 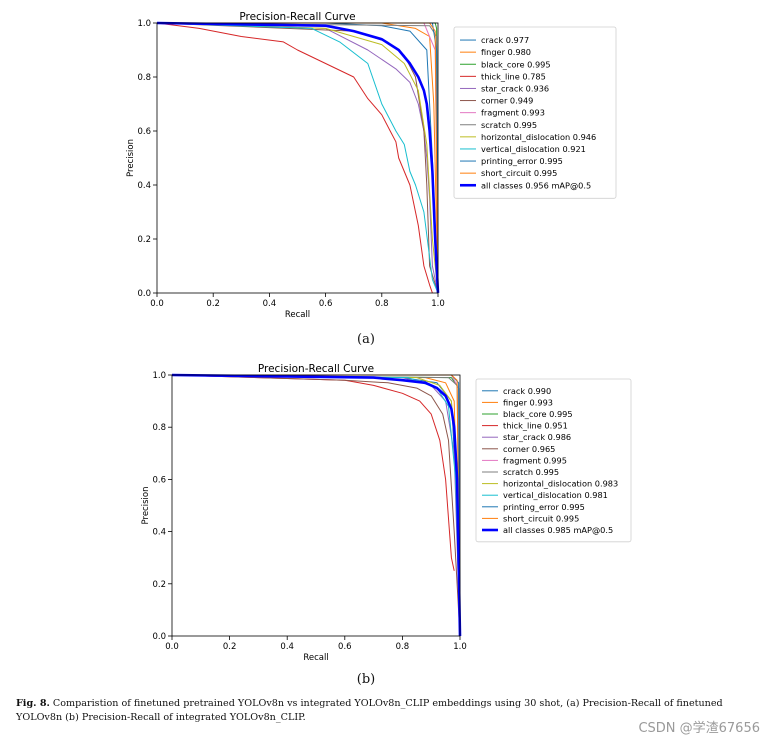 I want to click on legend-entry: all classes 0.956 mAP@0.5, so click(x=536, y=185).